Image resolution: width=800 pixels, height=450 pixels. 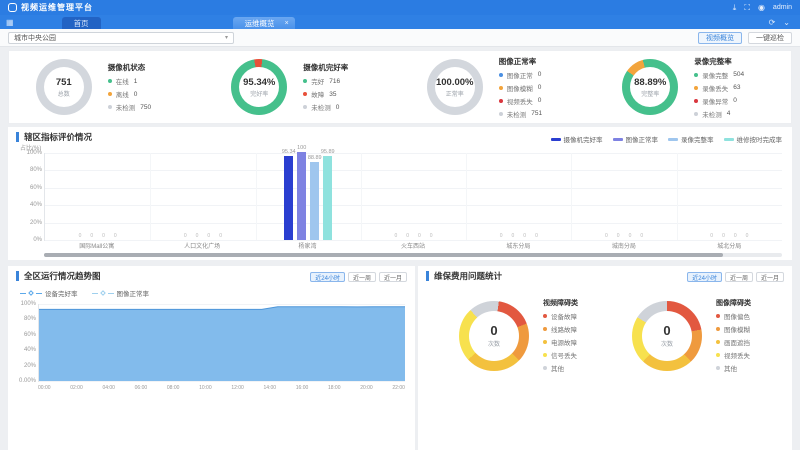 I want to click on collapse-icon: ⌄, so click(x=786, y=22).